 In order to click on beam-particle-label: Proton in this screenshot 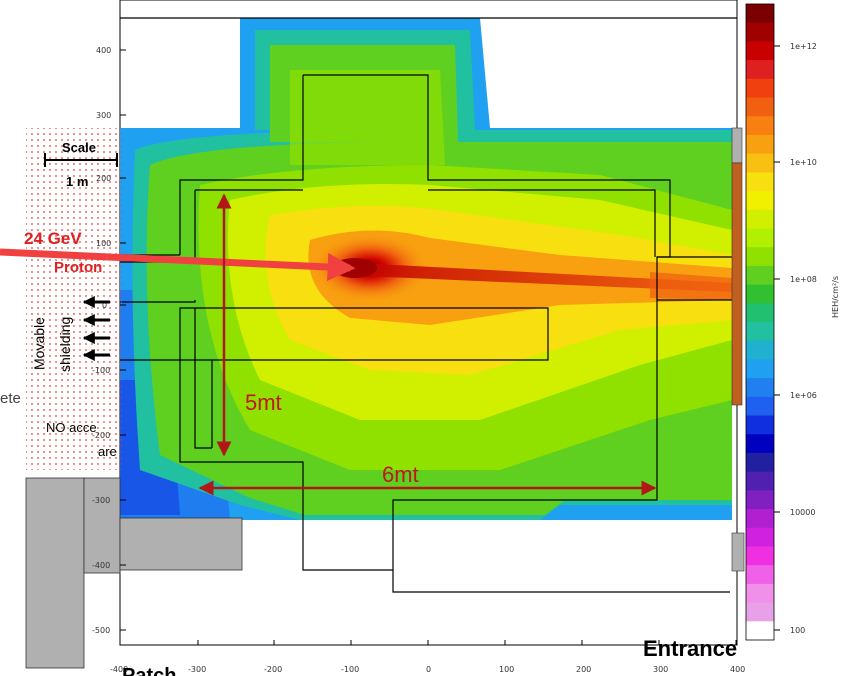, I will do `click(78, 267)`.